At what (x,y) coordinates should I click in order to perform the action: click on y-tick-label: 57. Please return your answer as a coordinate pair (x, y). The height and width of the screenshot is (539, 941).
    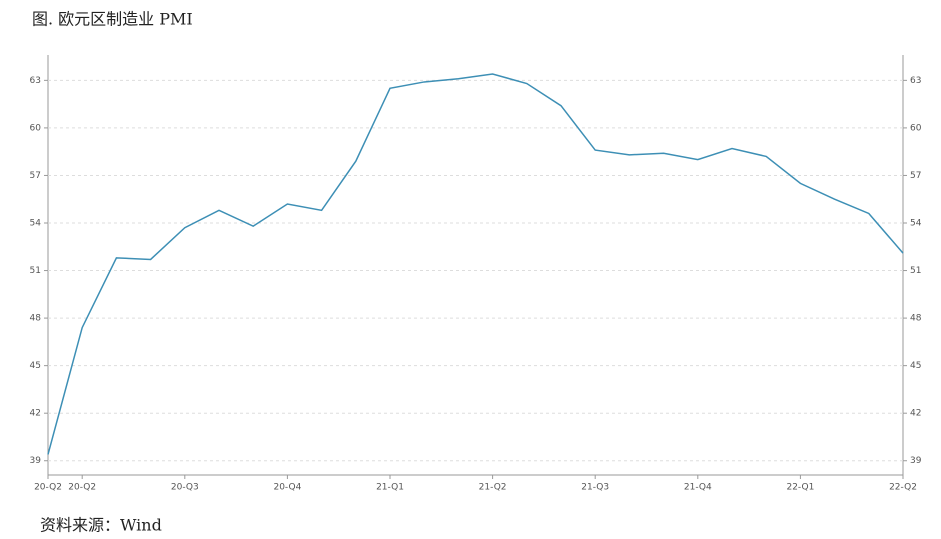
    Looking at the image, I should click on (35, 176).